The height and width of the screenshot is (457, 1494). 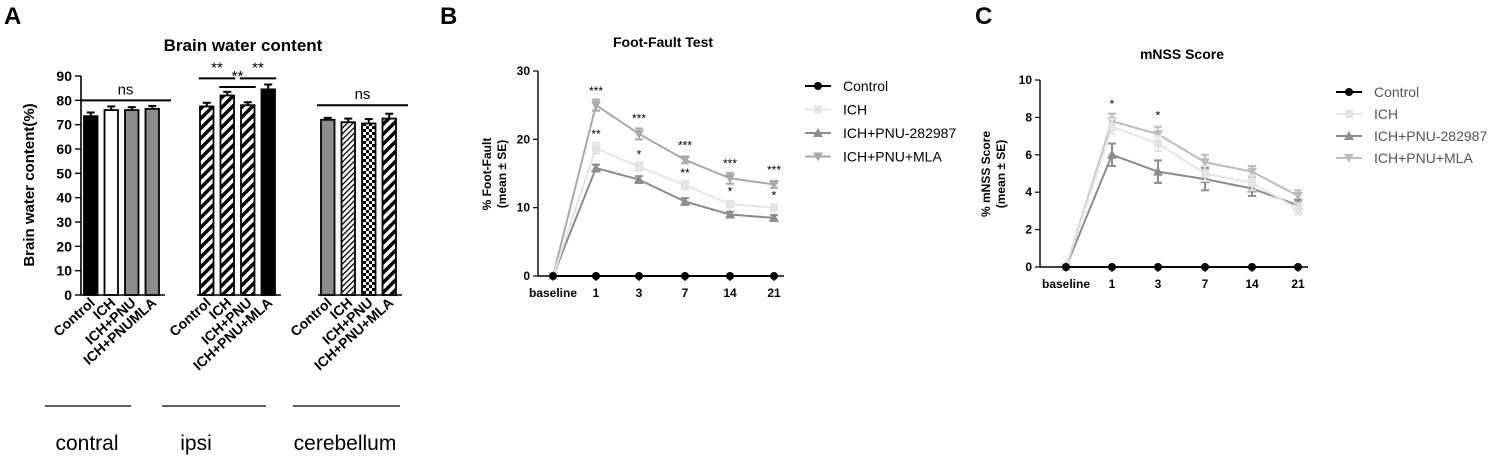 What do you see at coordinates (1028, 192) in the screenshot?
I see `y-tick-label: 4` at bounding box center [1028, 192].